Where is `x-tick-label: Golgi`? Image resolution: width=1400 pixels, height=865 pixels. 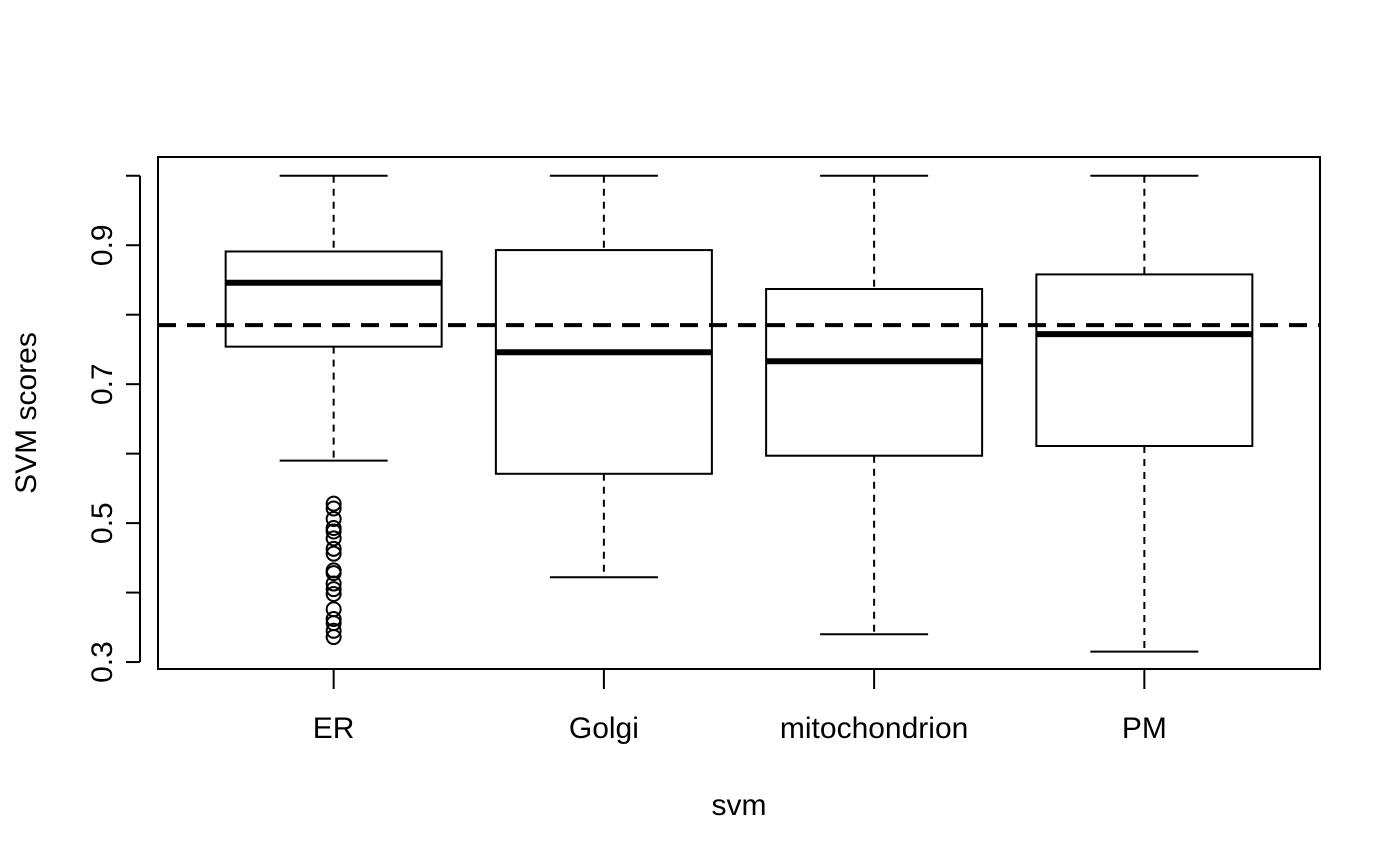
x-tick-label: Golgi is located at coordinates (604, 728).